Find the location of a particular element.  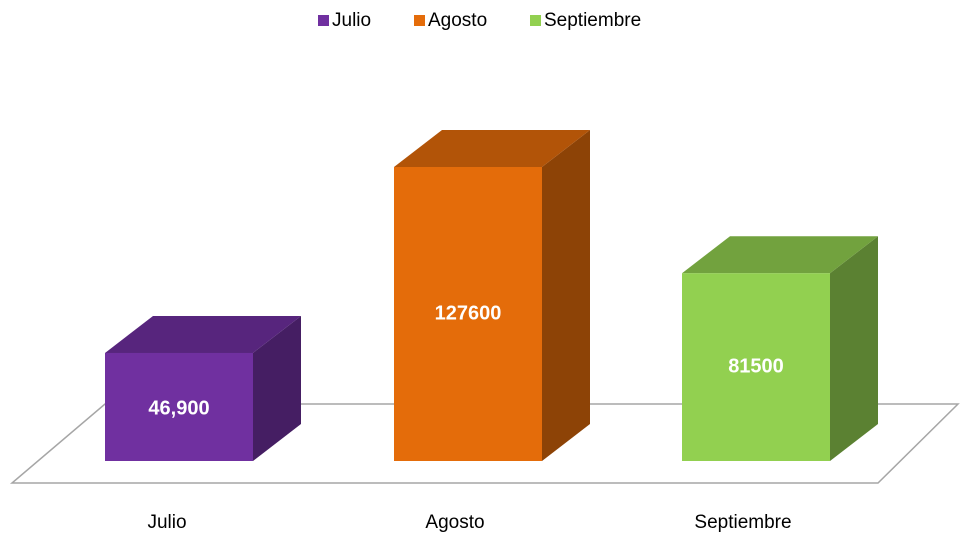

legend-label: Septiembre is located at coordinates (592, 20).